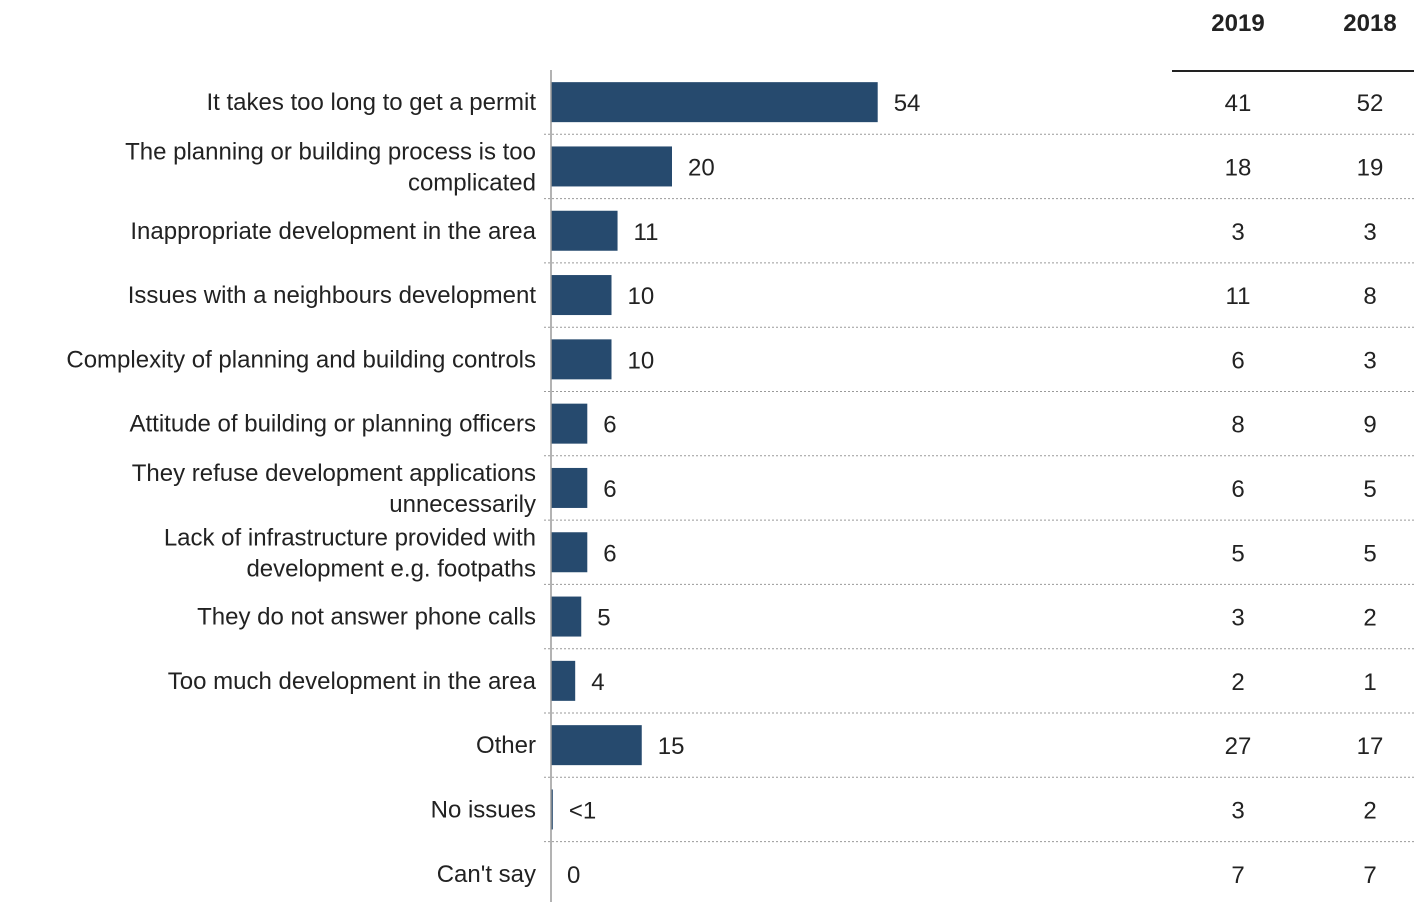 The width and height of the screenshot is (1414, 902). Describe the element at coordinates (701, 167) in the screenshot. I see `bar-value-label: 20` at that location.